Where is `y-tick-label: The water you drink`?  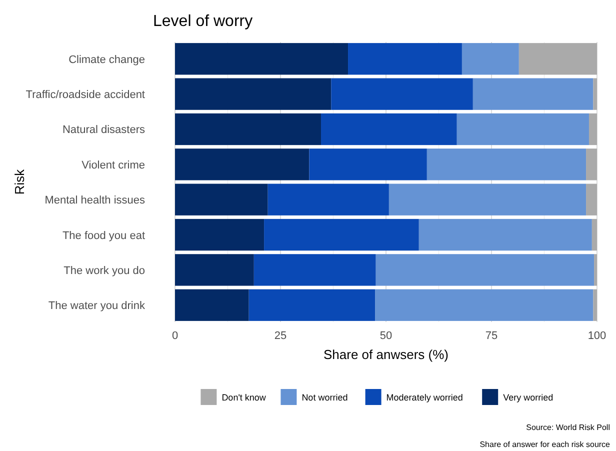 y-tick-label: The water you drink is located at coordinates (97, 306).